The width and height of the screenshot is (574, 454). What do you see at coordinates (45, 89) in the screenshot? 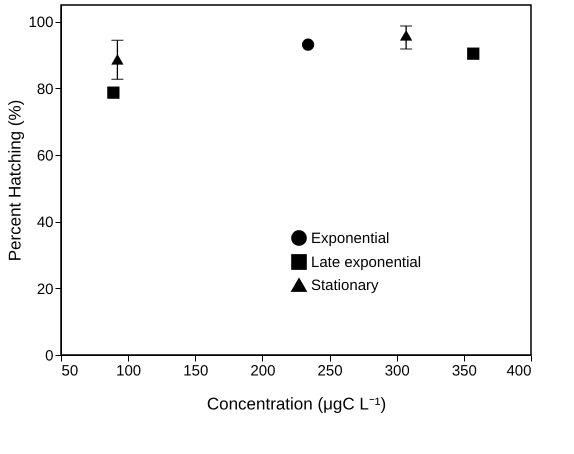
I see `y-tick-label: 80` at bounding box center [45, 89].